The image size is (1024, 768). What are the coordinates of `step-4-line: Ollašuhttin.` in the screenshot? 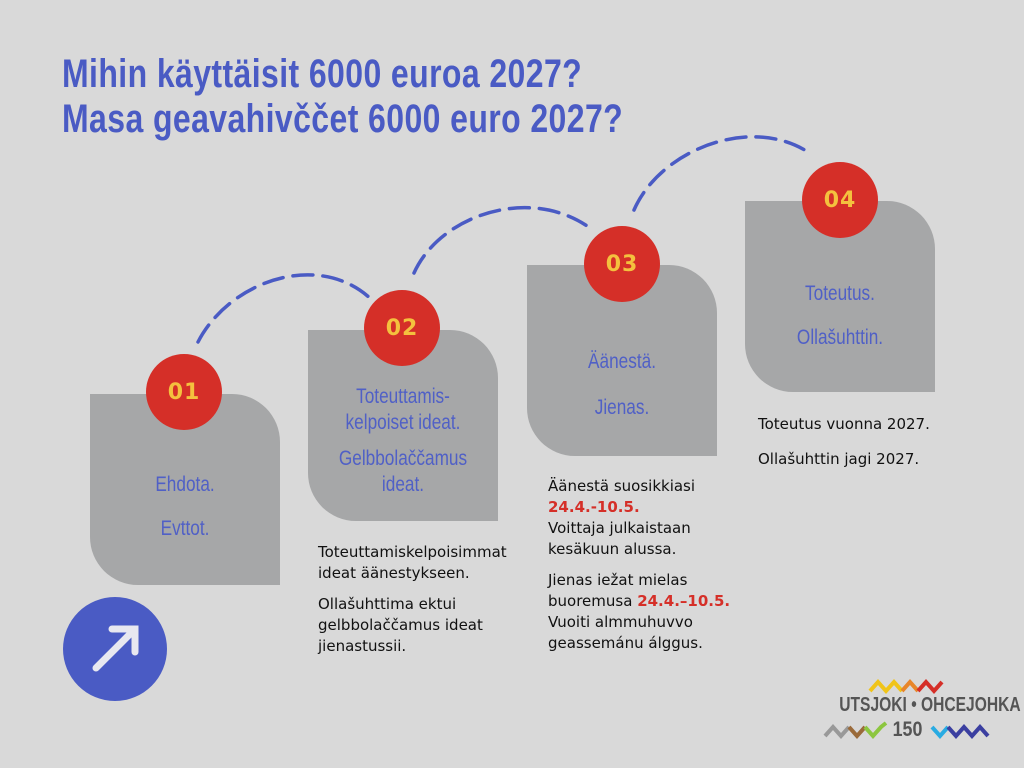 It's located at (840, 337).